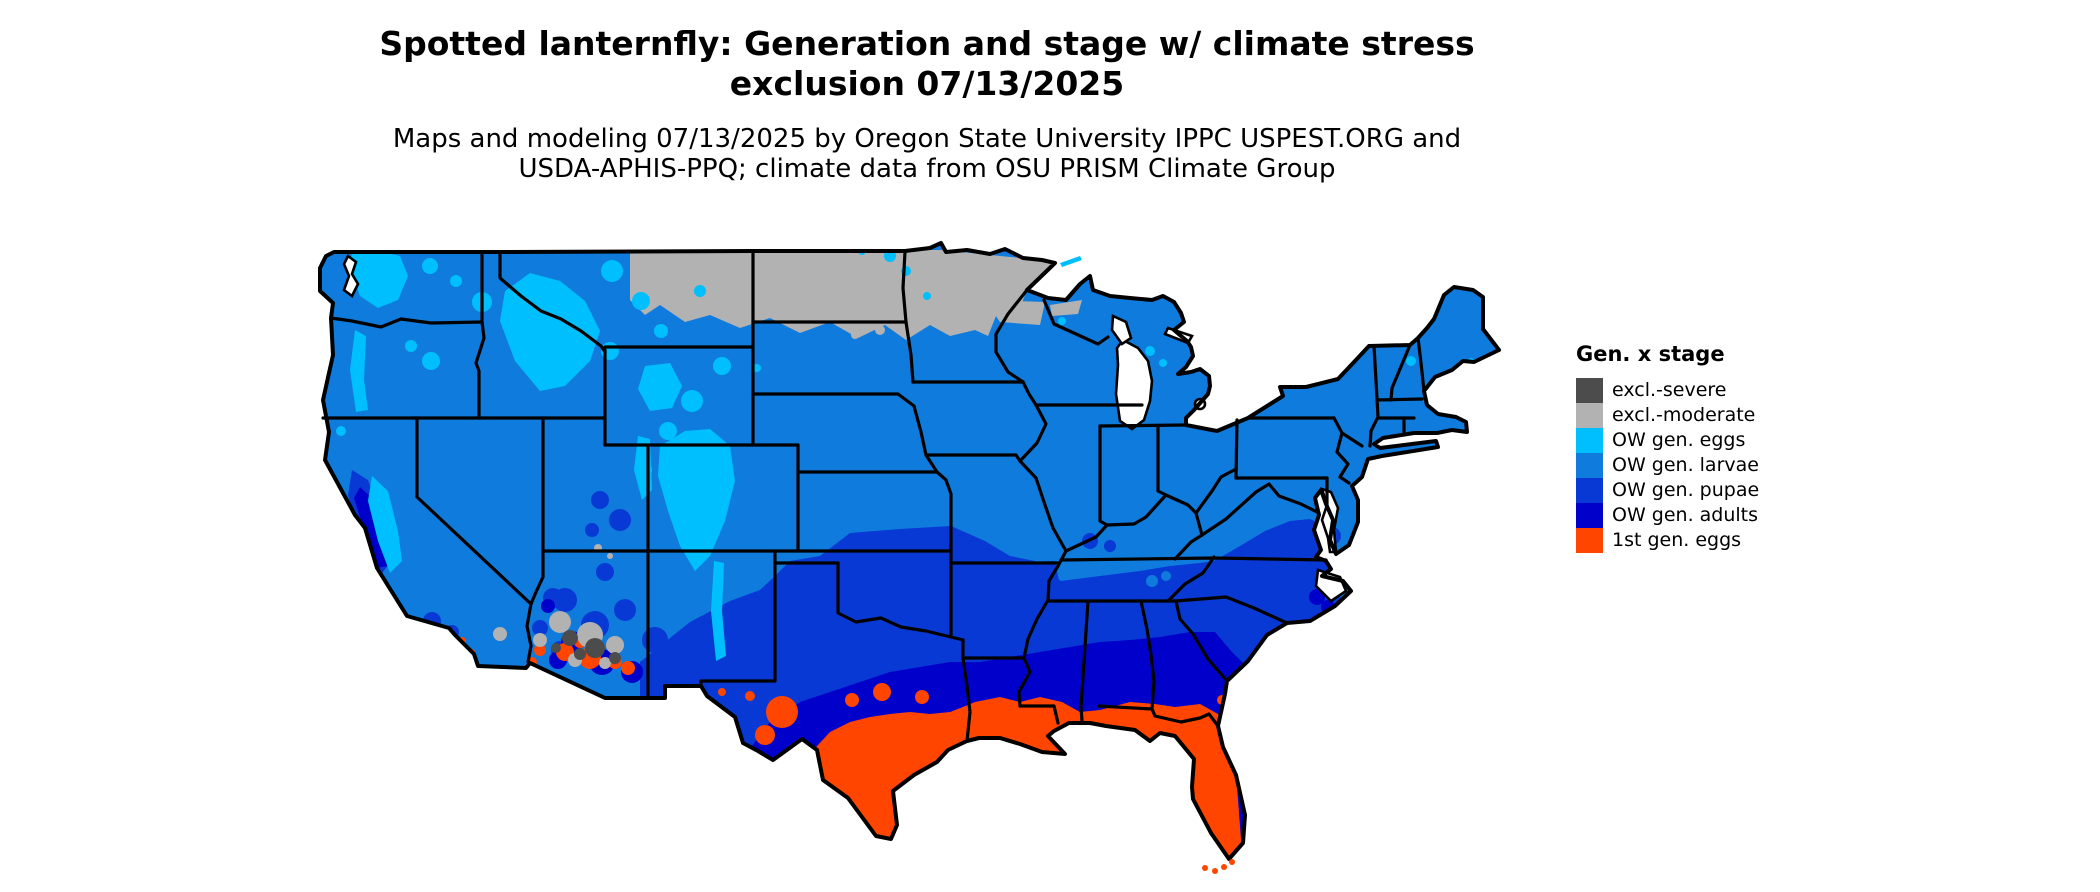 This screenshot has height=892, width=2100. I want to click on legend-swatch-first, so click(1589, 540).